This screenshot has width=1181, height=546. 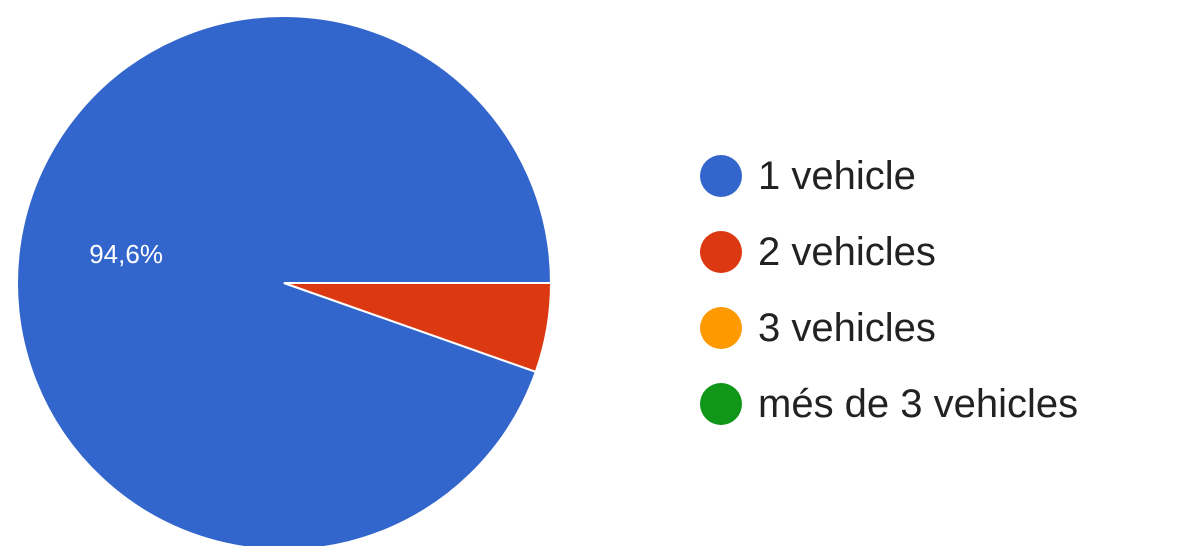 I want to click on legend-label-more-than-3-vehicles: més de 3 vehicles, so click(x=918, y=403).